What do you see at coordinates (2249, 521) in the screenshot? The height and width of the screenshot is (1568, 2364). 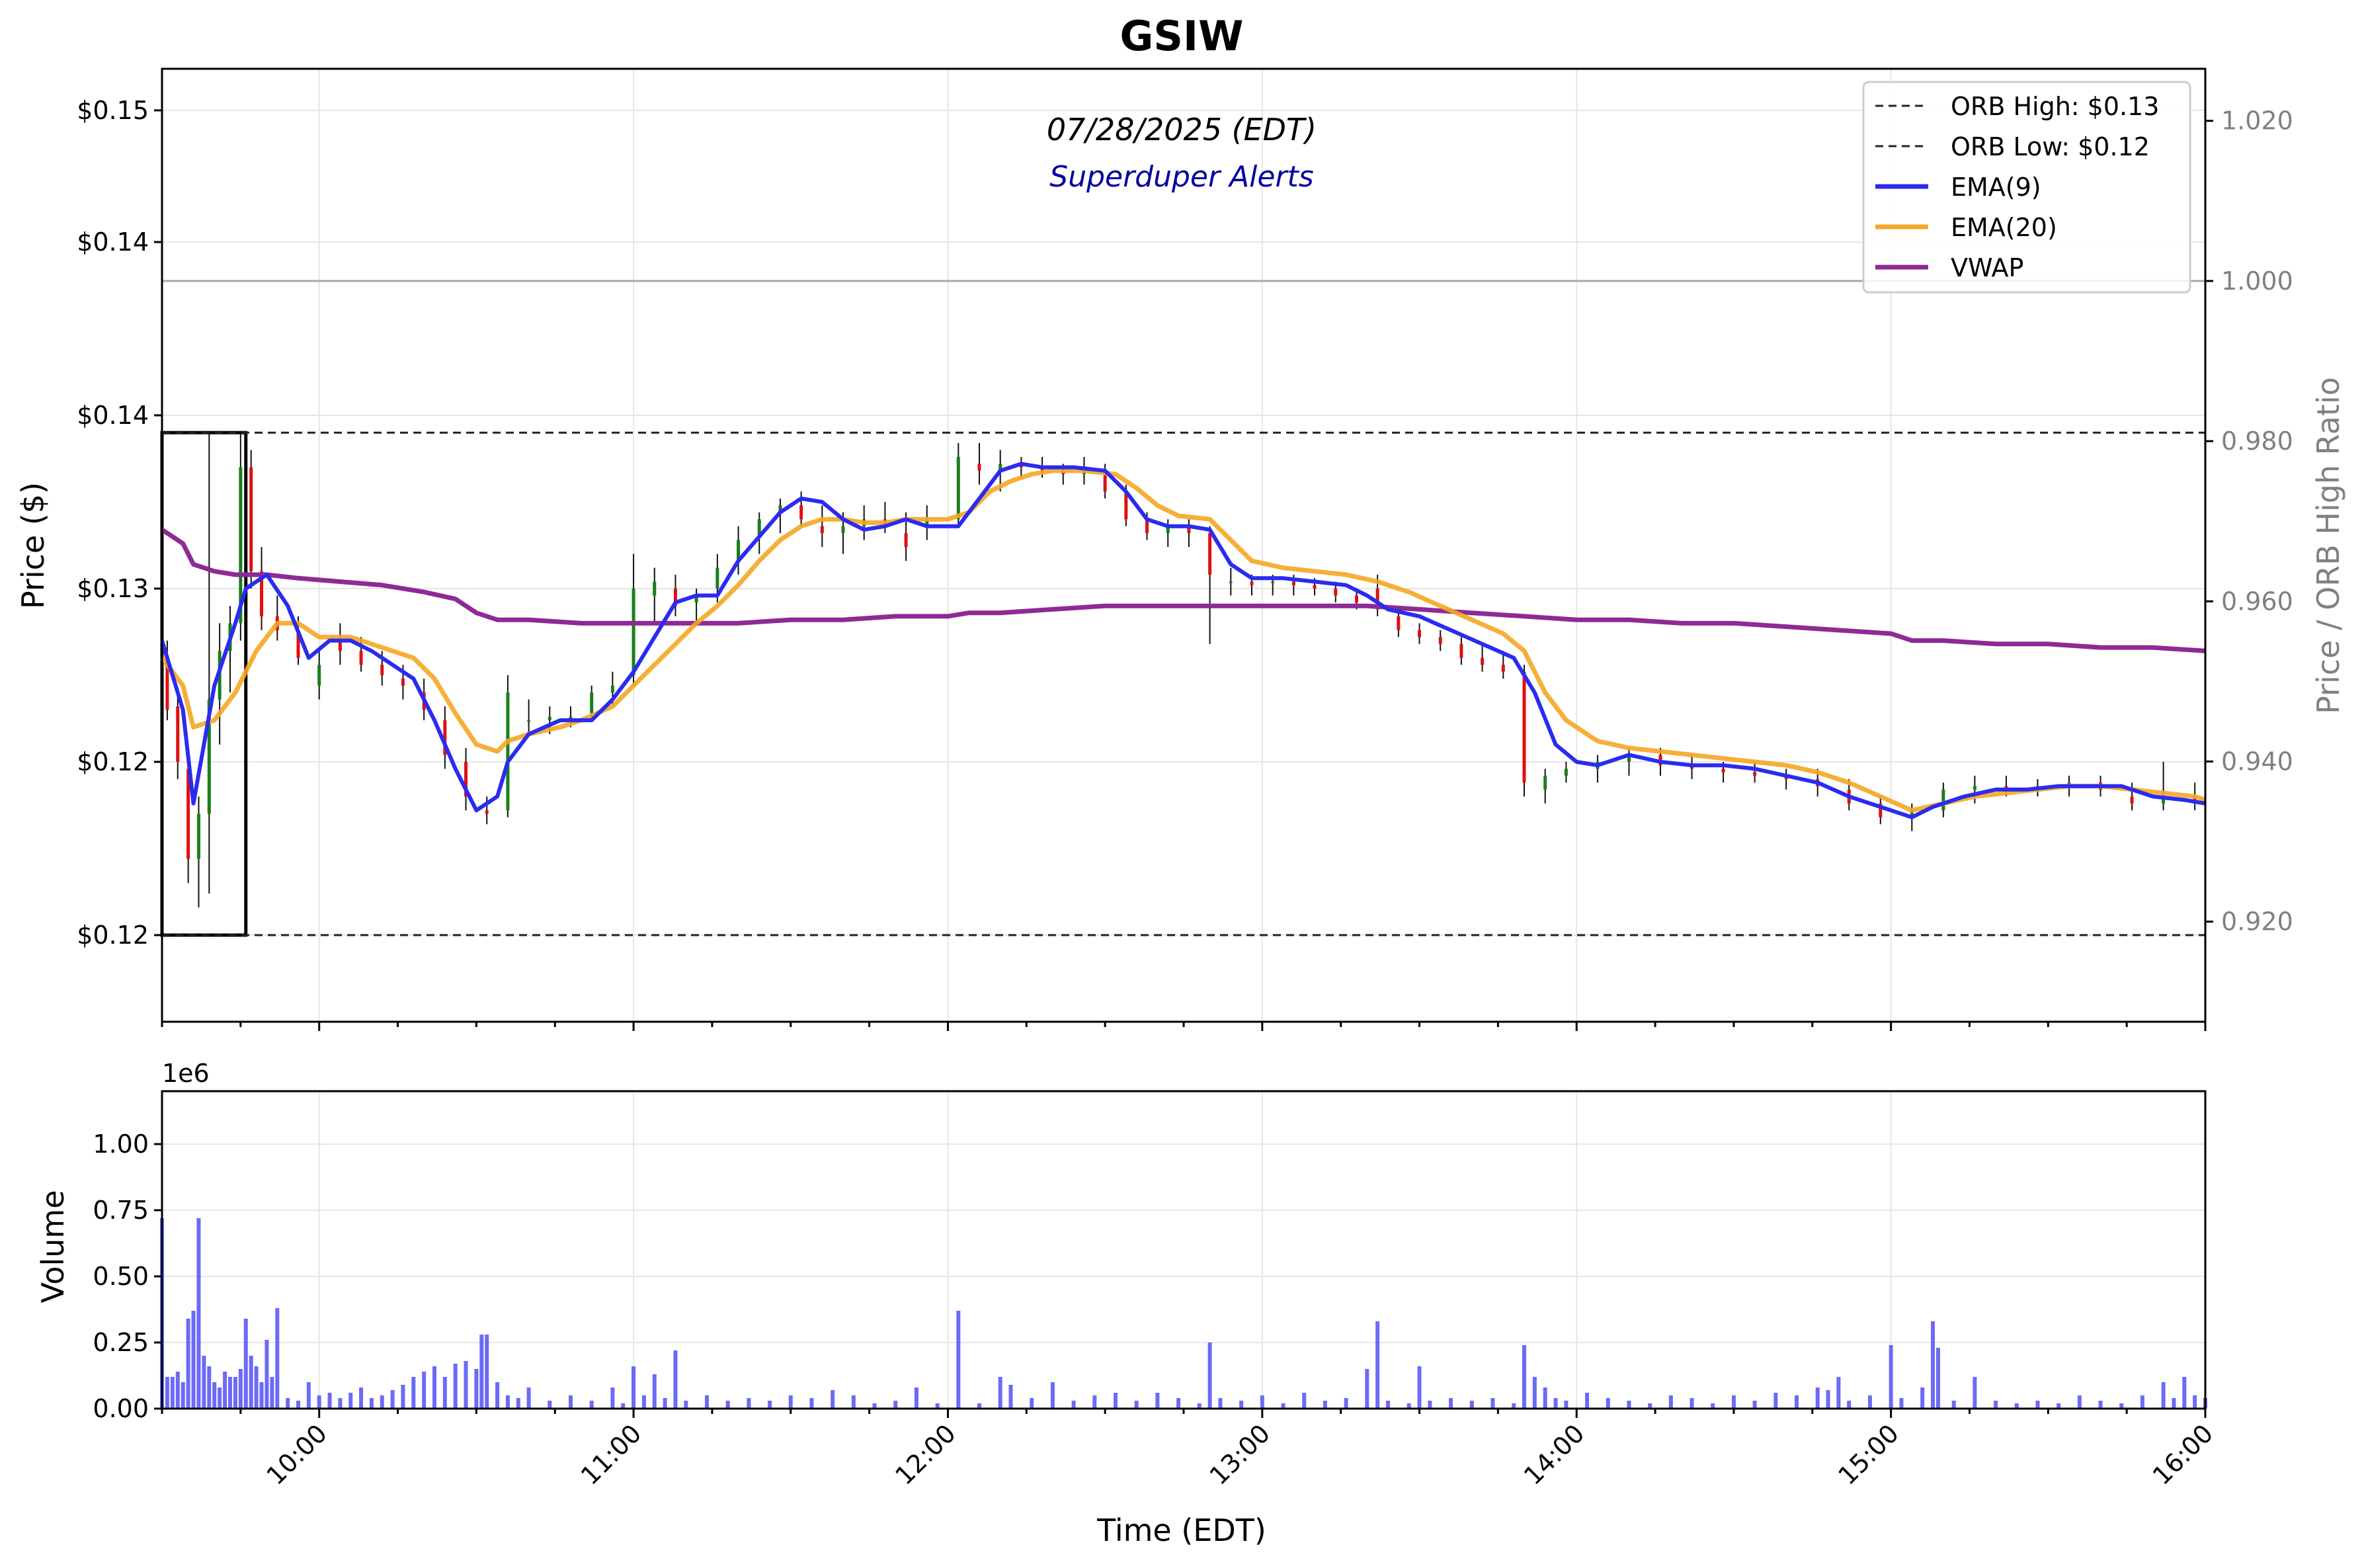 I see `ratio-y-ticks: 0.920 0.940 0.960 0.980 1.000 1.020` at bounding box center [2249, 521].